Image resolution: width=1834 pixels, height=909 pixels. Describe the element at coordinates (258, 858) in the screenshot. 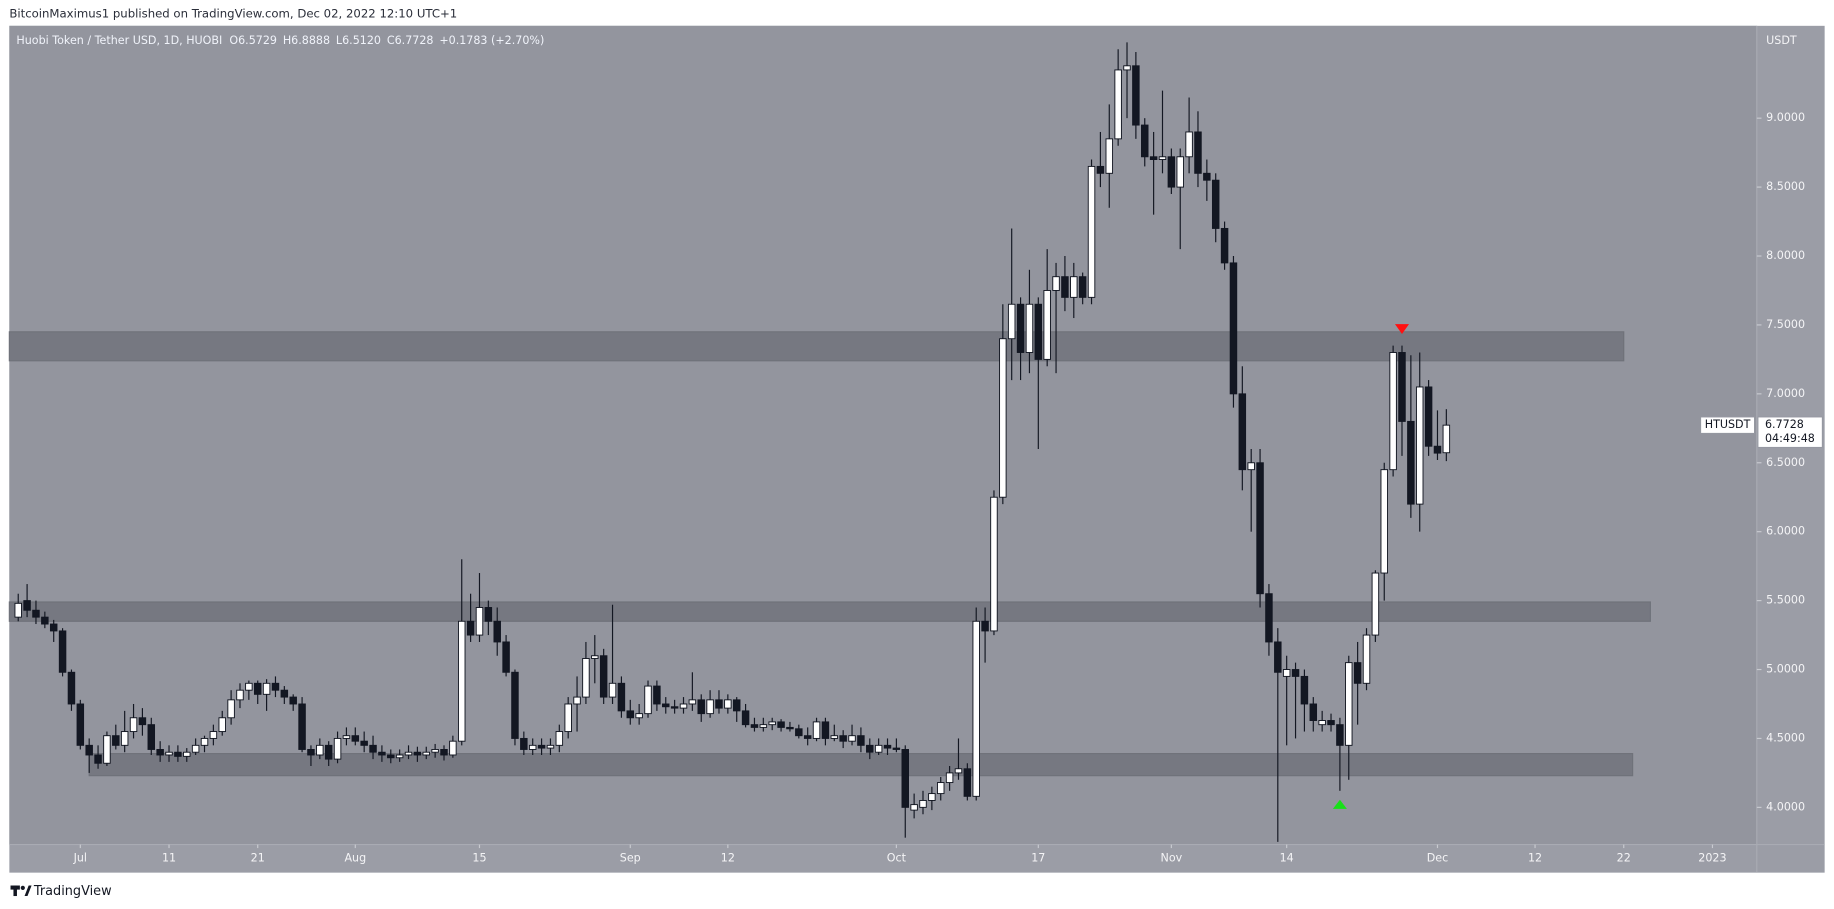

I see `x-tick-label: 21` at that location.